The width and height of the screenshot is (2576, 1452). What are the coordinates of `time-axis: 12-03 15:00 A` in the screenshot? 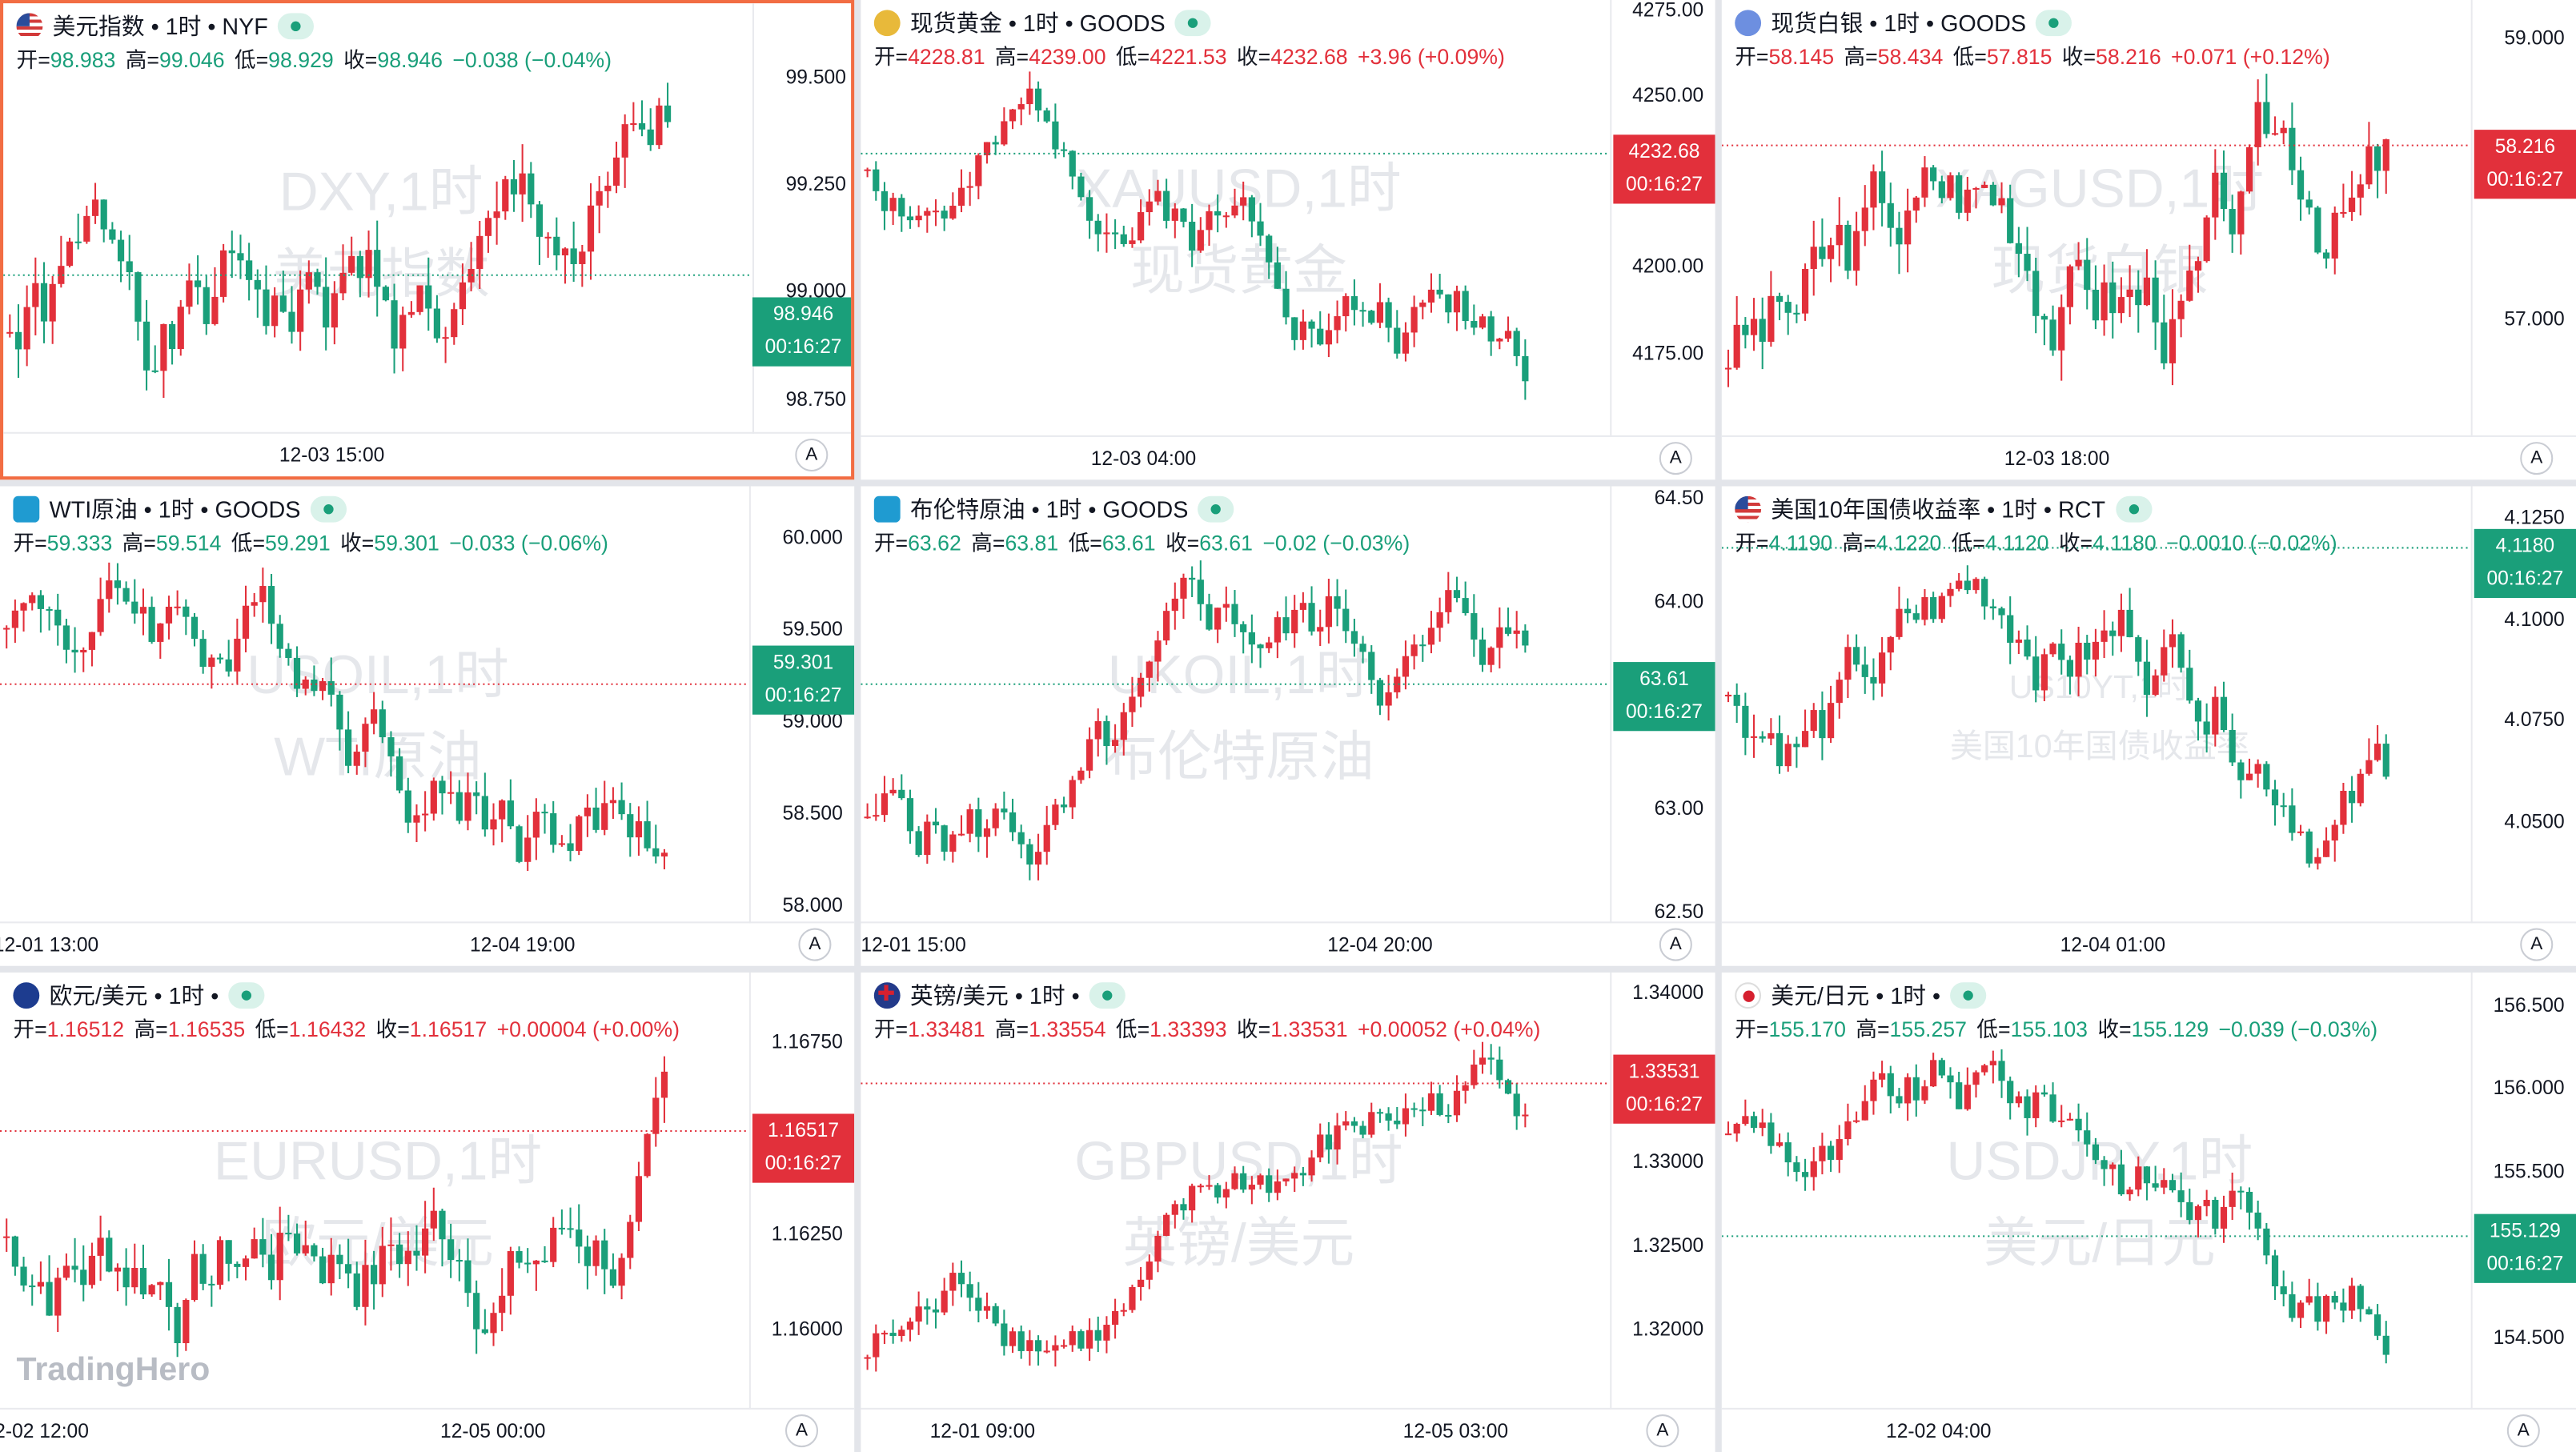 It's located at (427, 453).